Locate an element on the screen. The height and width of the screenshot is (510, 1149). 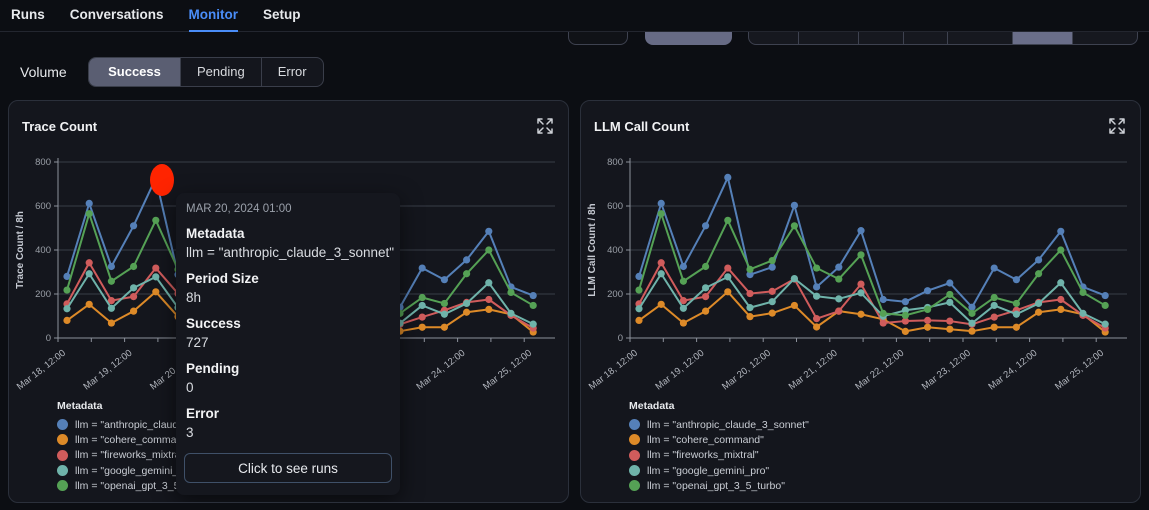
tooltip-timestamp: MAR 20, 2024 01:00 is located at coordinates (239, 209).